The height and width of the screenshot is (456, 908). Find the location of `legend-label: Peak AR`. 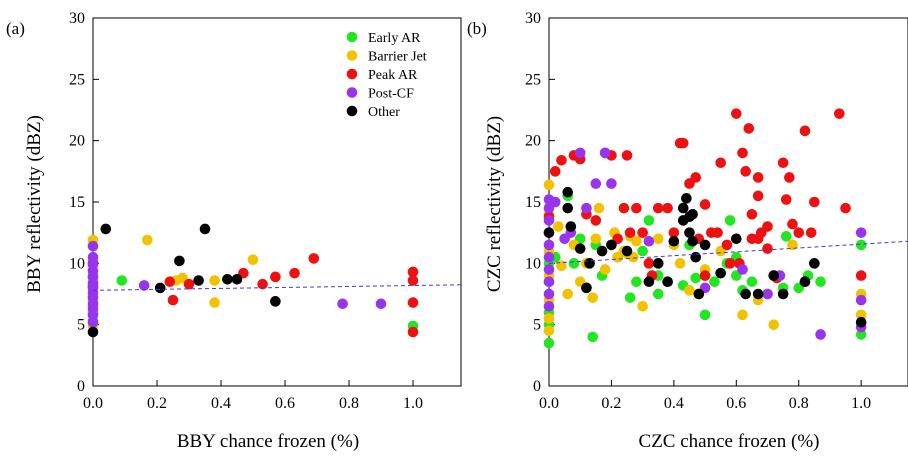

legend-label: Peak AR is located at coordinates (393, 75).